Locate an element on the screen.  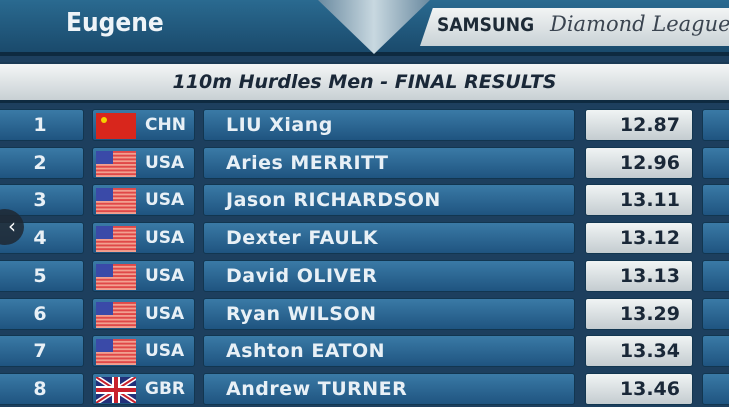
athlete-name: Jason RICHARDSON is located at coordinates (389, 200).